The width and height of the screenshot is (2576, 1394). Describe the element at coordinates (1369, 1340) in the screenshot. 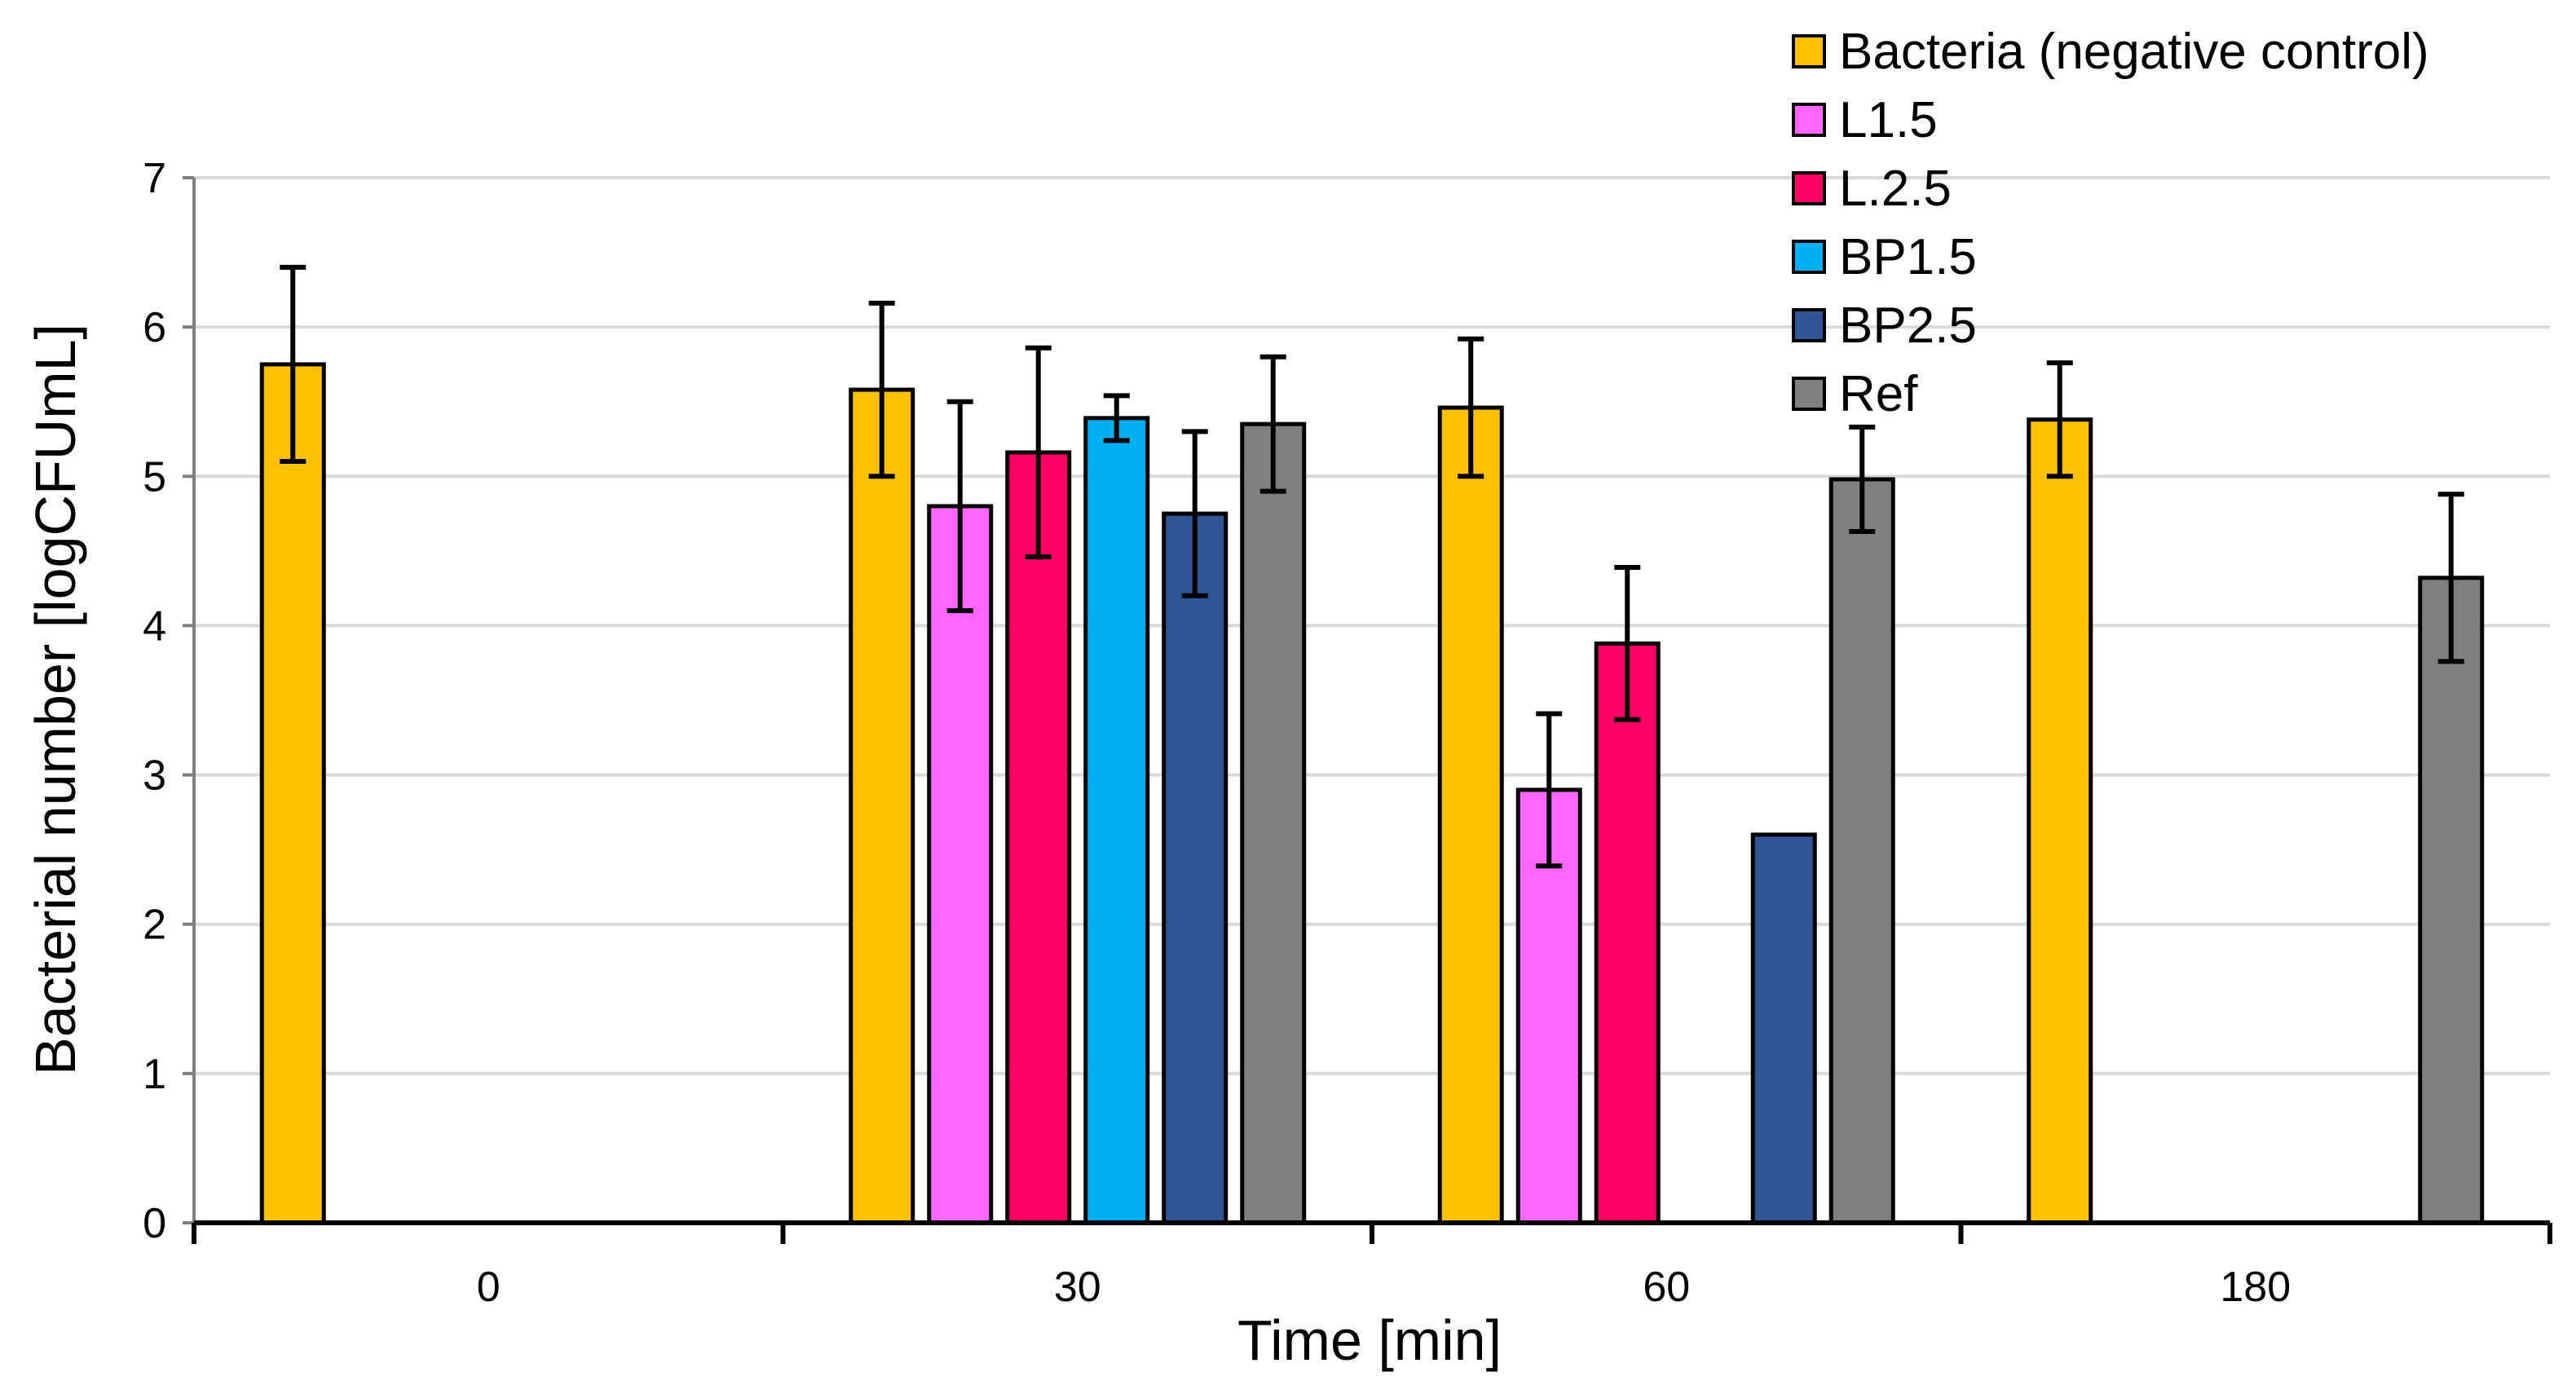

I see `x-axis-title: Time [min]` at that location.